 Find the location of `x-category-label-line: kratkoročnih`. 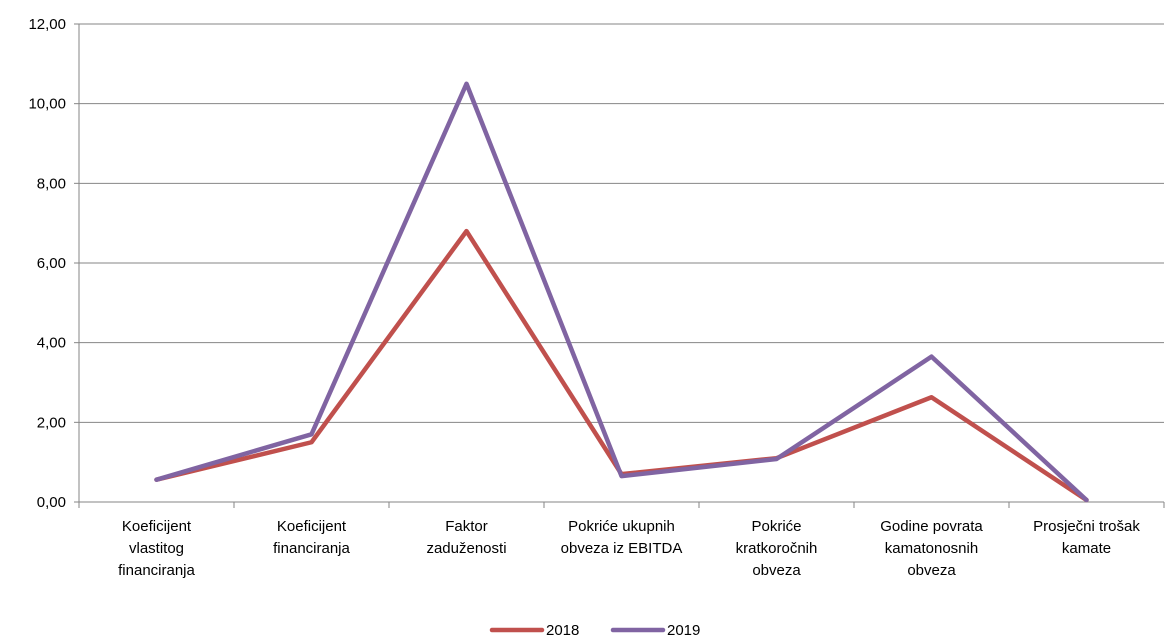

x-category-label-line: kratkoročnih is located at coordinates (777, 548).